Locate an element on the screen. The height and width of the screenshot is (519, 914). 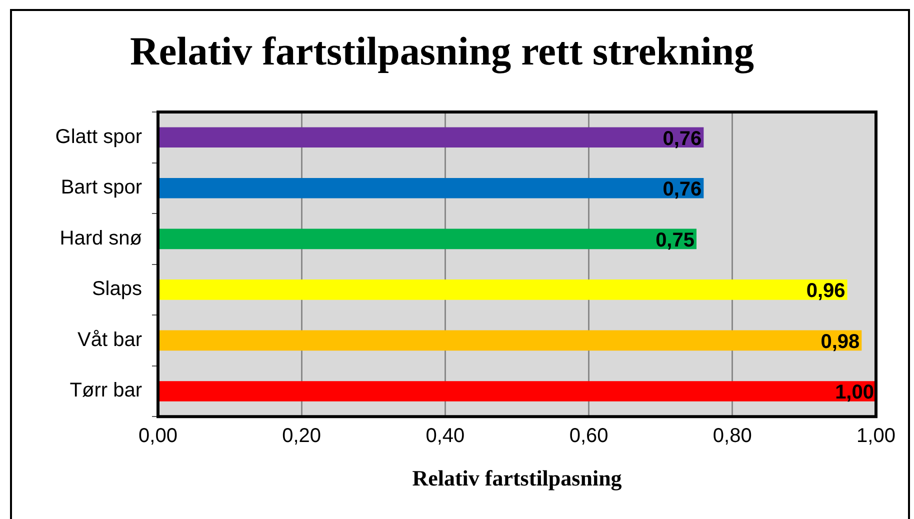
data-label: 0,96 is located at coordinates (826, 291).